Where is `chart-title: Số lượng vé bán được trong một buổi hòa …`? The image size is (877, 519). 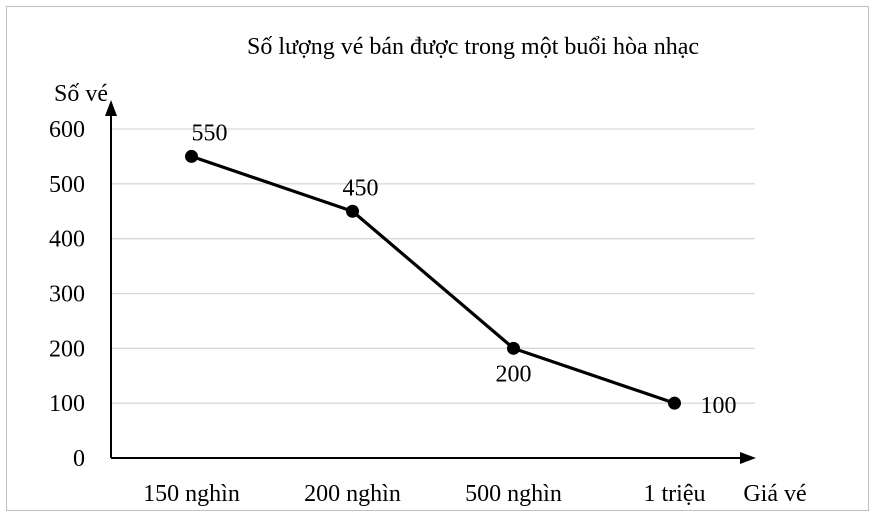
chart-title: Số lượng vé bán được trong một buổi hòa … is located at coordinates (473, 47).